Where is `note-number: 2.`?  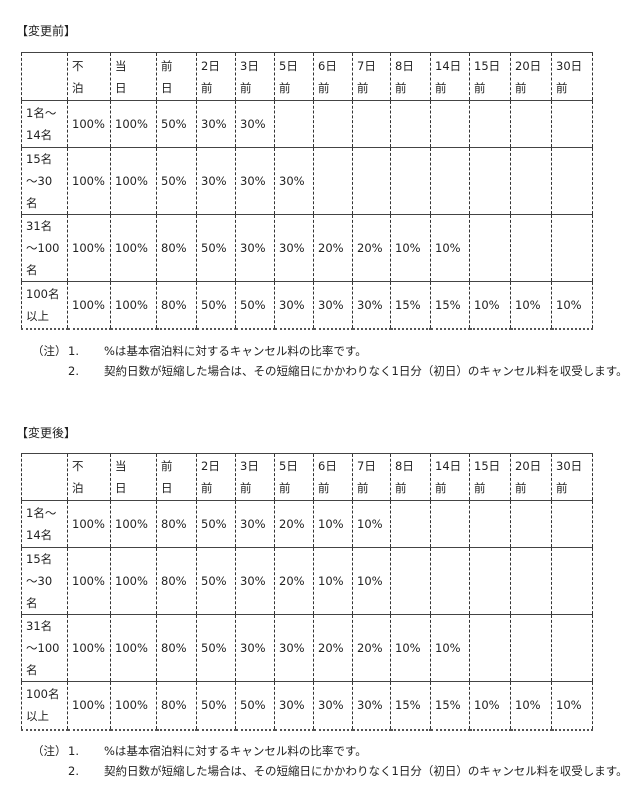
note-number: 2. is located at coordinates (73, 771).